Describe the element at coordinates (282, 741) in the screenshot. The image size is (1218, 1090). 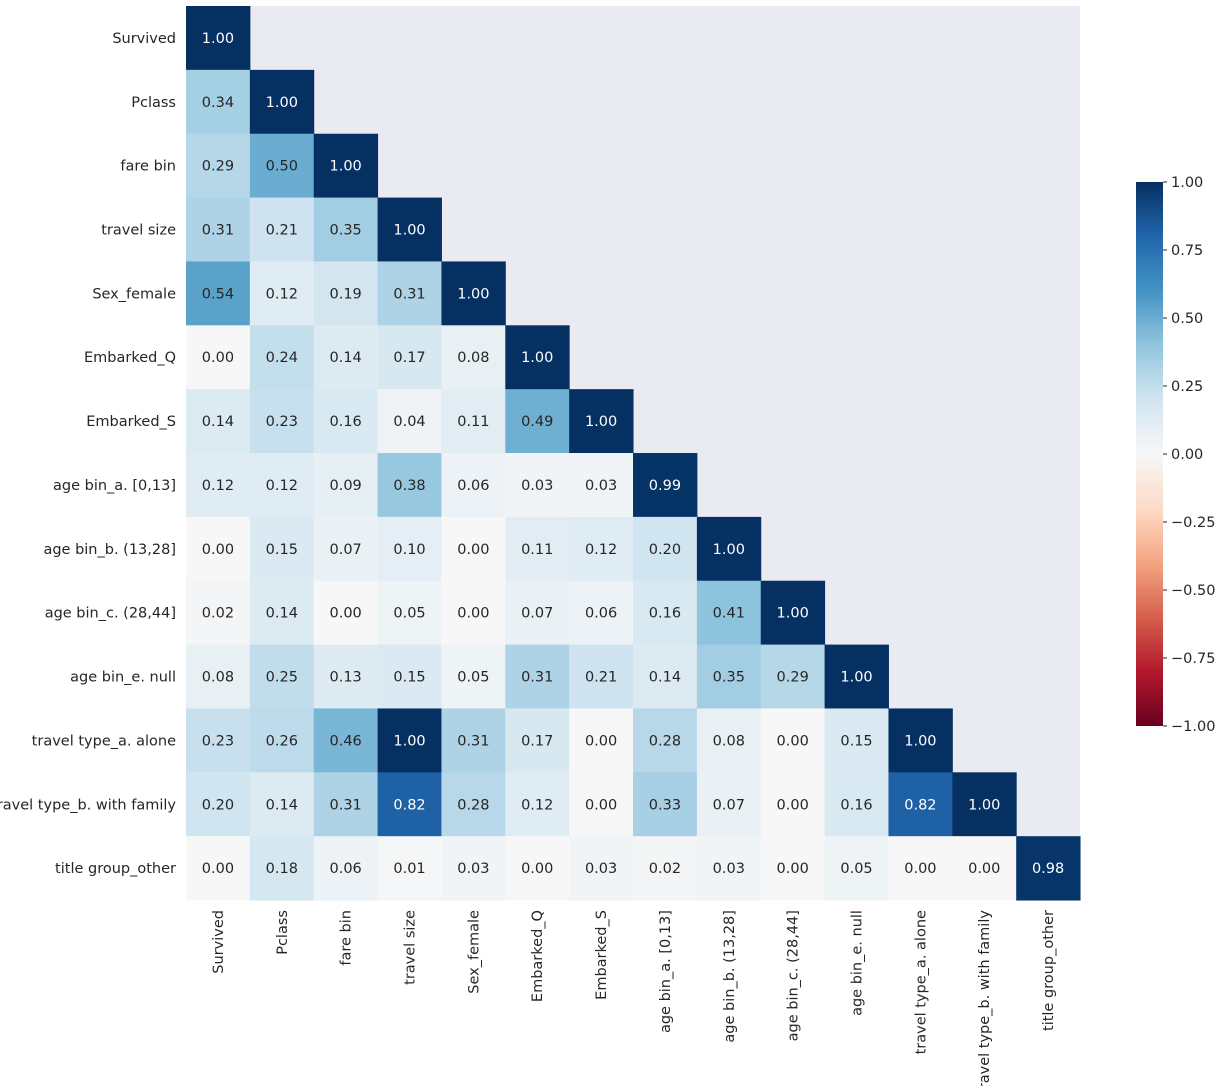
I see `cell-annotation: 0.26` at that location.